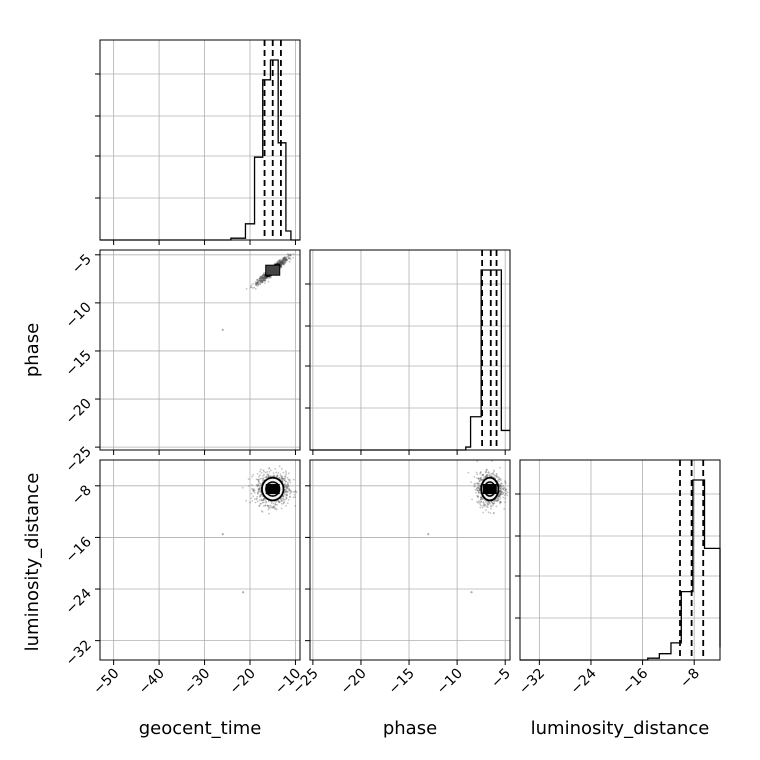 The height and width of the screenshot is (760, 760). I want to click on scatter-panel-geocent-time-vs-phase: −25 −20 −15 −10 −5, so click(182, 362).